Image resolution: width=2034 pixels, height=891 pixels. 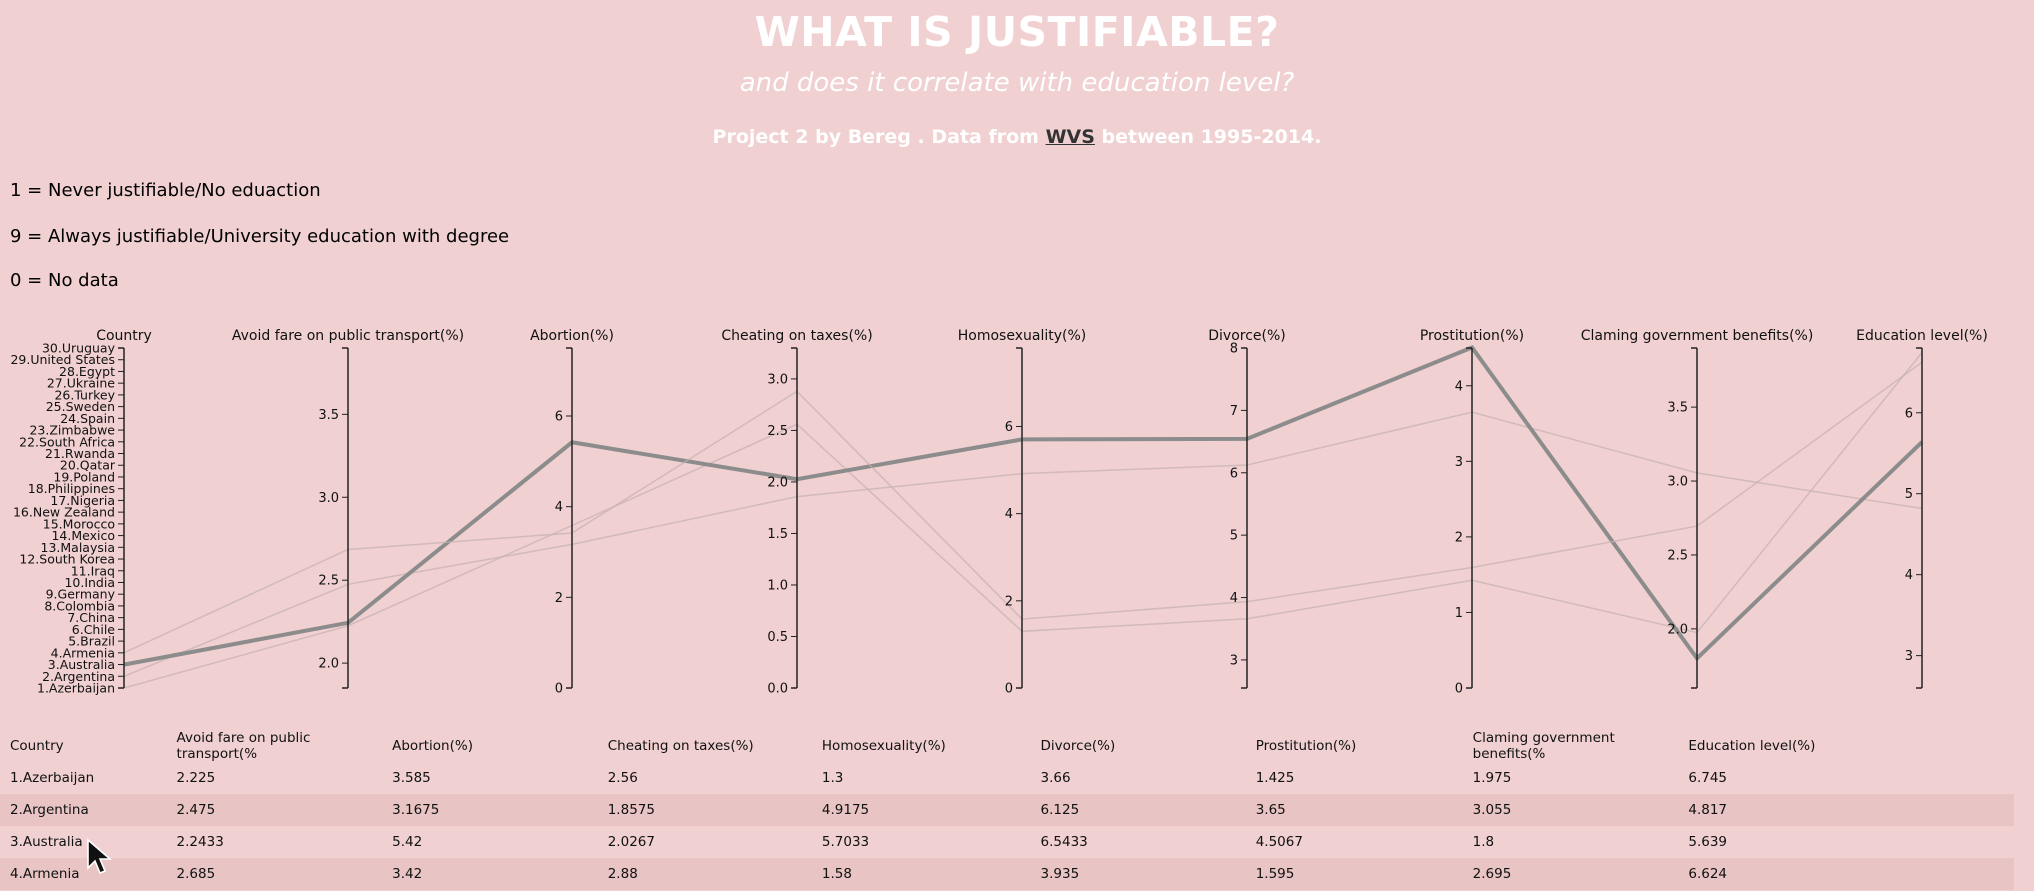 What do you see at coordinates (883, 746) in the screenshot?
I see `column-header: Homosexuality(%)` at bounding box center [883, 746].